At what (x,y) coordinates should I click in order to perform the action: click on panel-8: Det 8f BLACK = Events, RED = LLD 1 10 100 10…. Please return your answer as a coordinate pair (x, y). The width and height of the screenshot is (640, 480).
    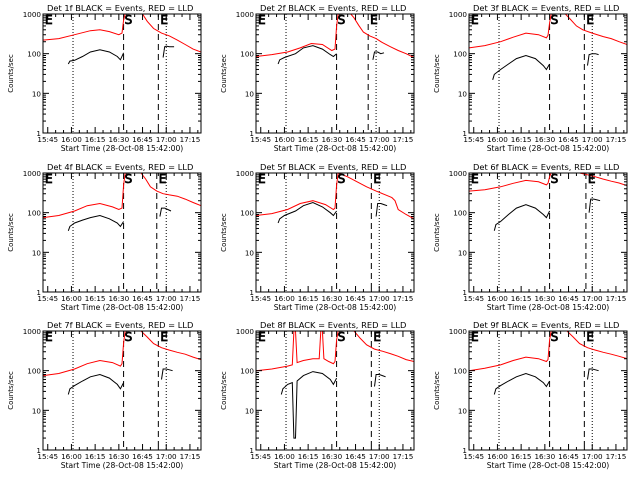
    Looking at the image, I should click on (317, 395).